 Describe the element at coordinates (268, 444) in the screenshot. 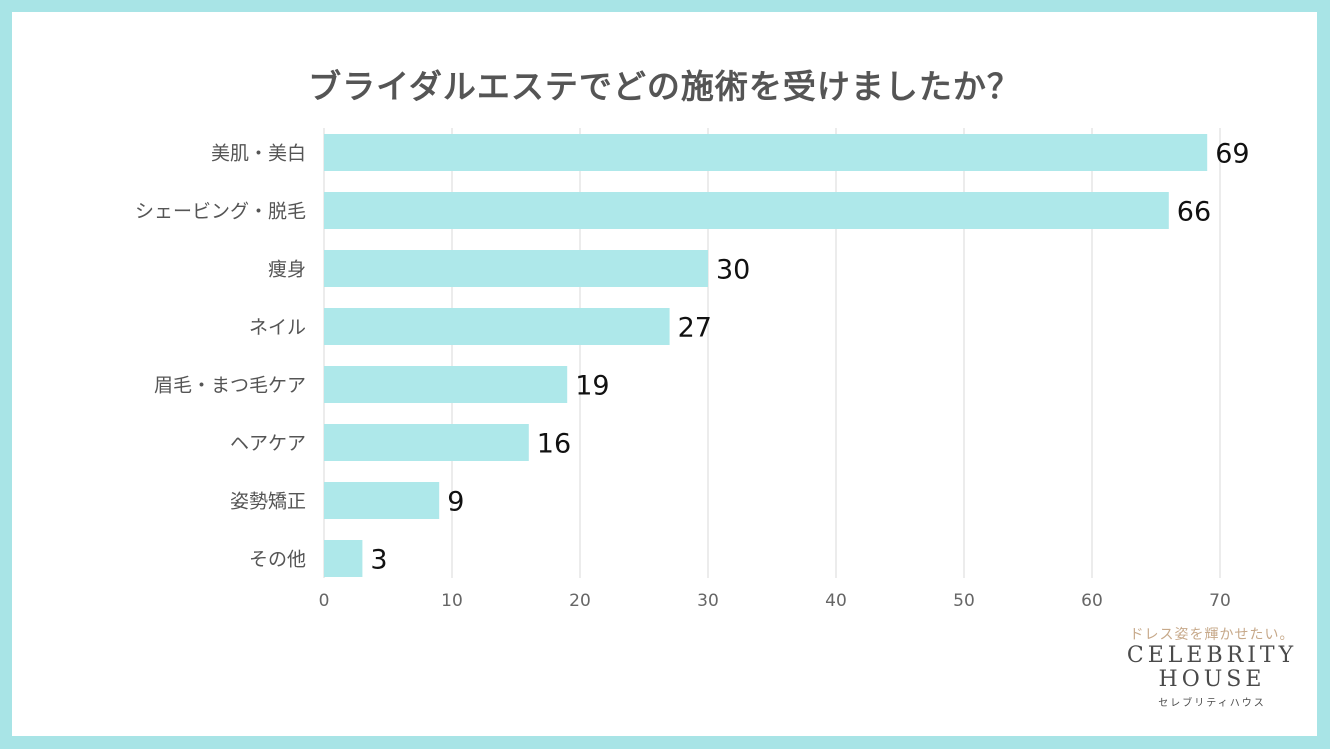

I see `category-label-5: ヘアケア` at that location.